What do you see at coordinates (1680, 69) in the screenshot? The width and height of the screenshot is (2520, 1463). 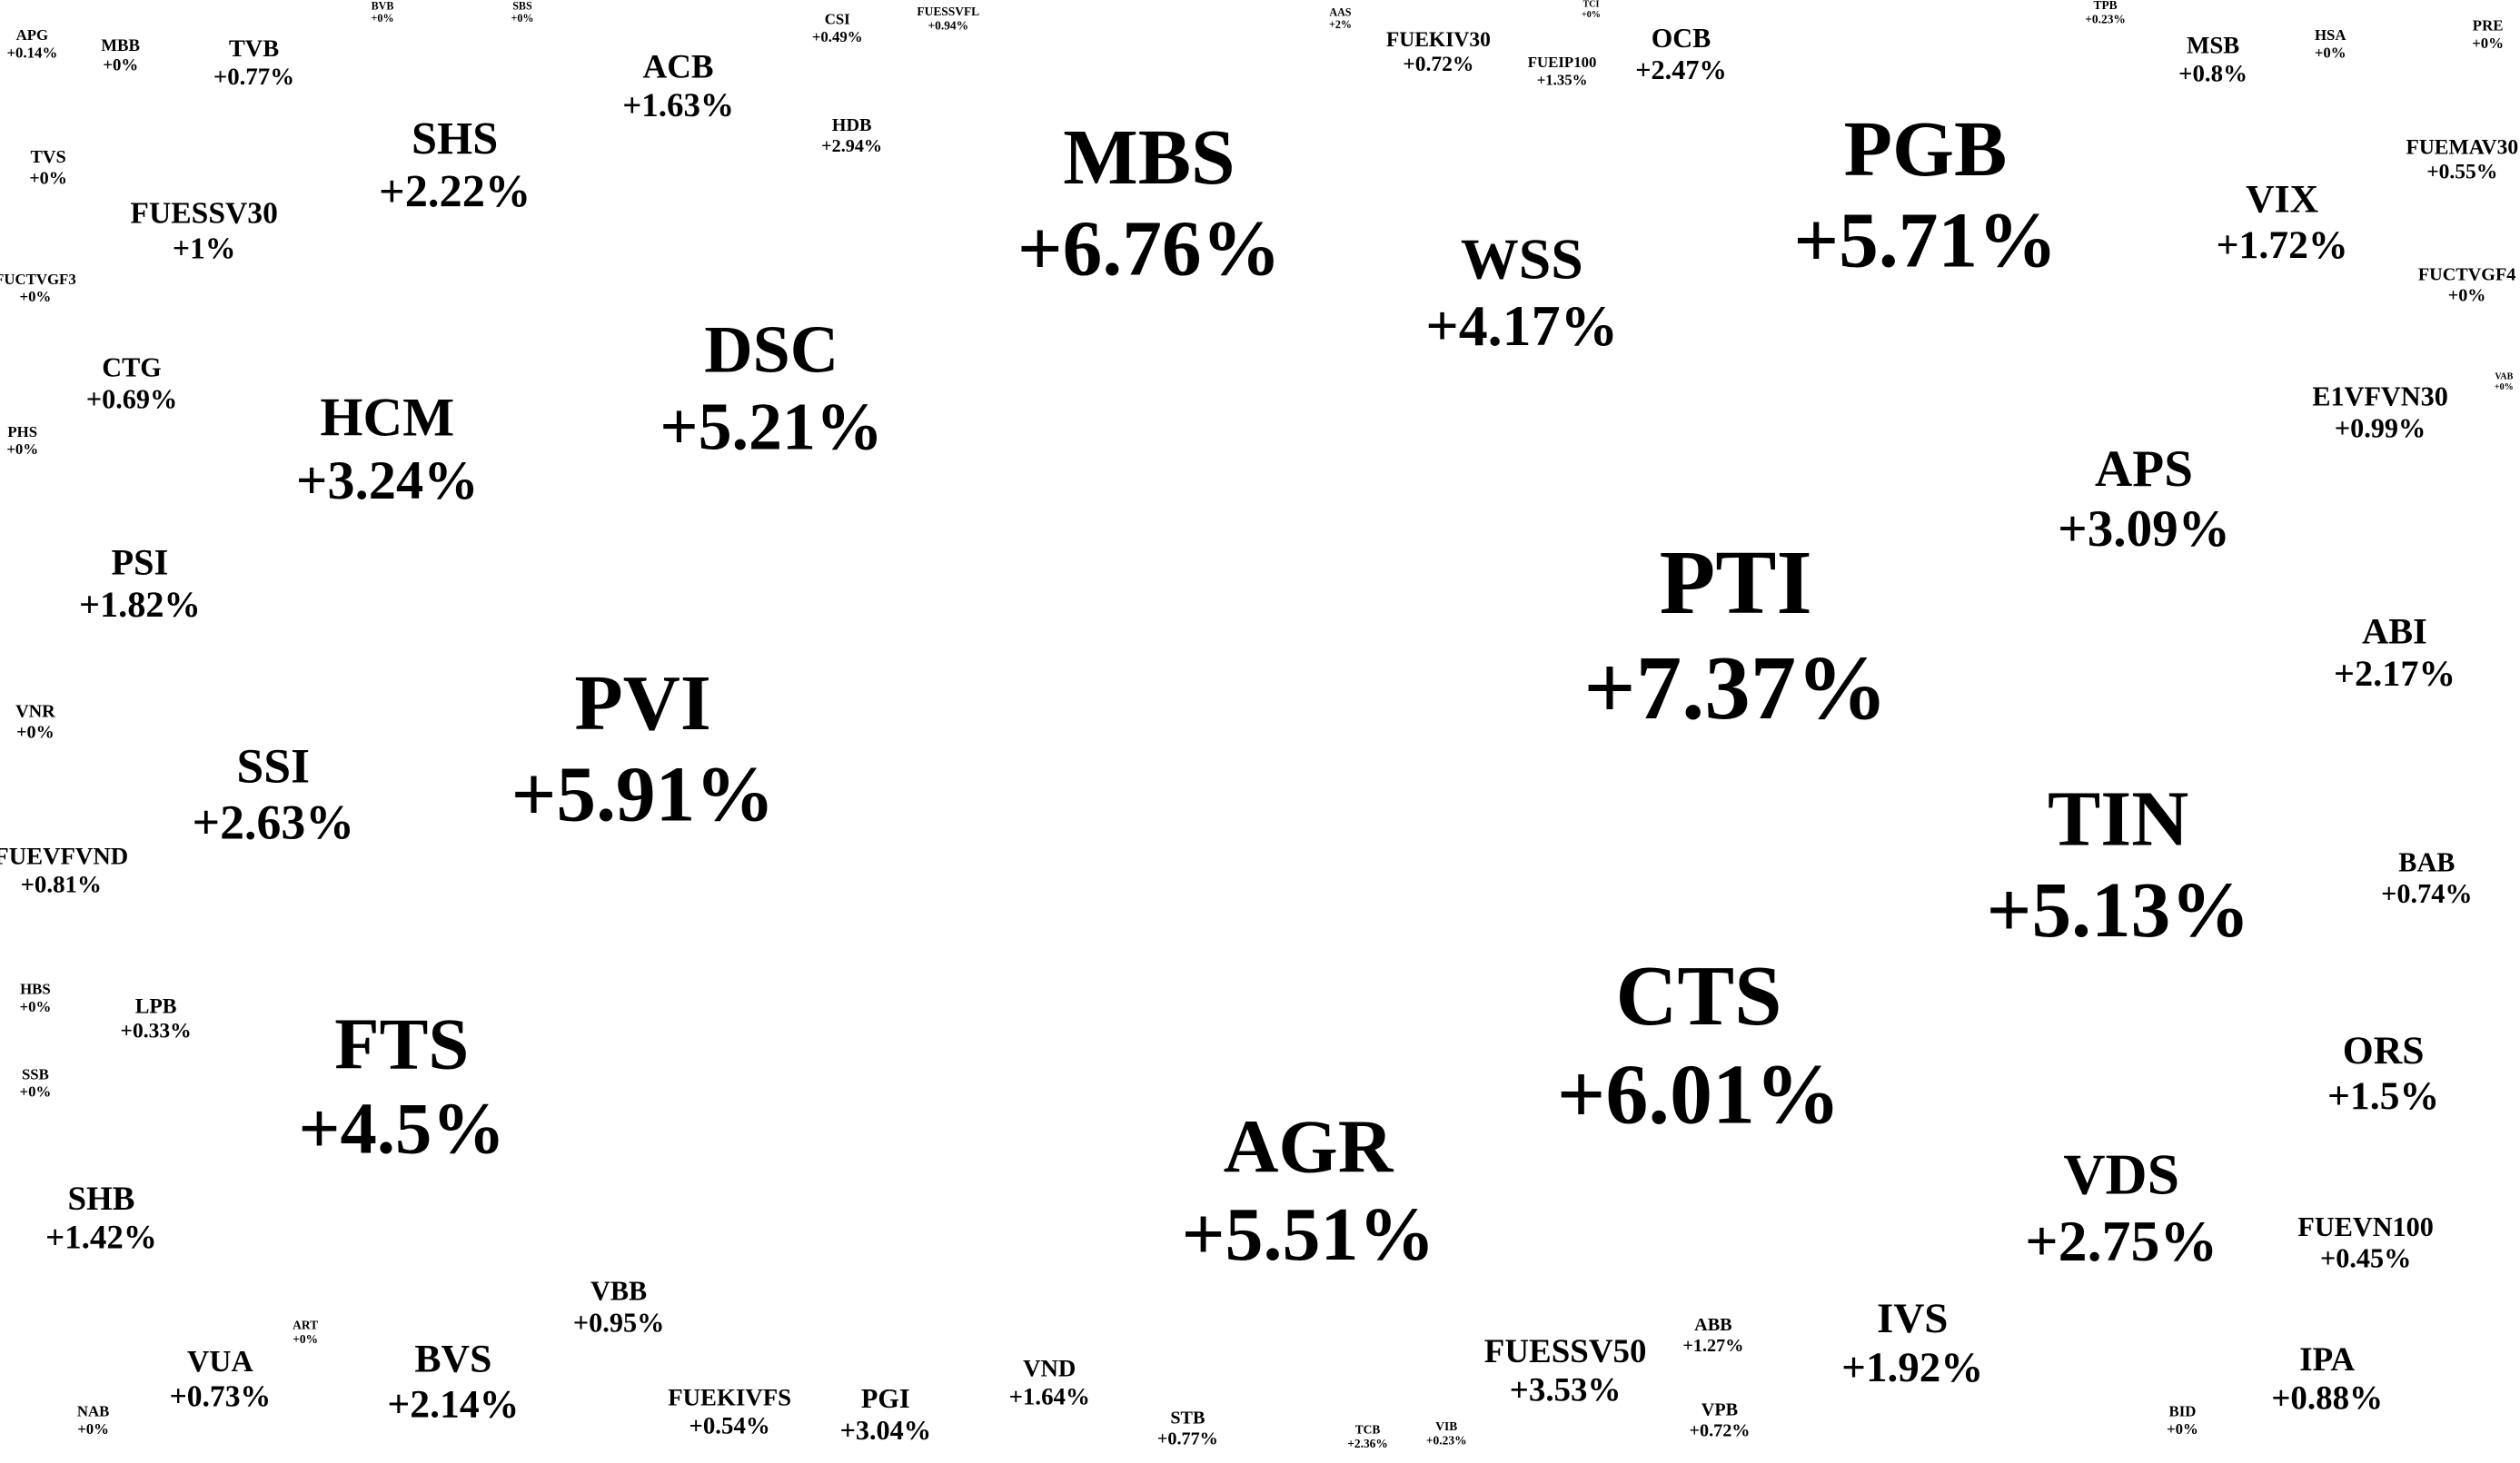 I see `change-label: +2.47%` at bounding box center [1680, 69].